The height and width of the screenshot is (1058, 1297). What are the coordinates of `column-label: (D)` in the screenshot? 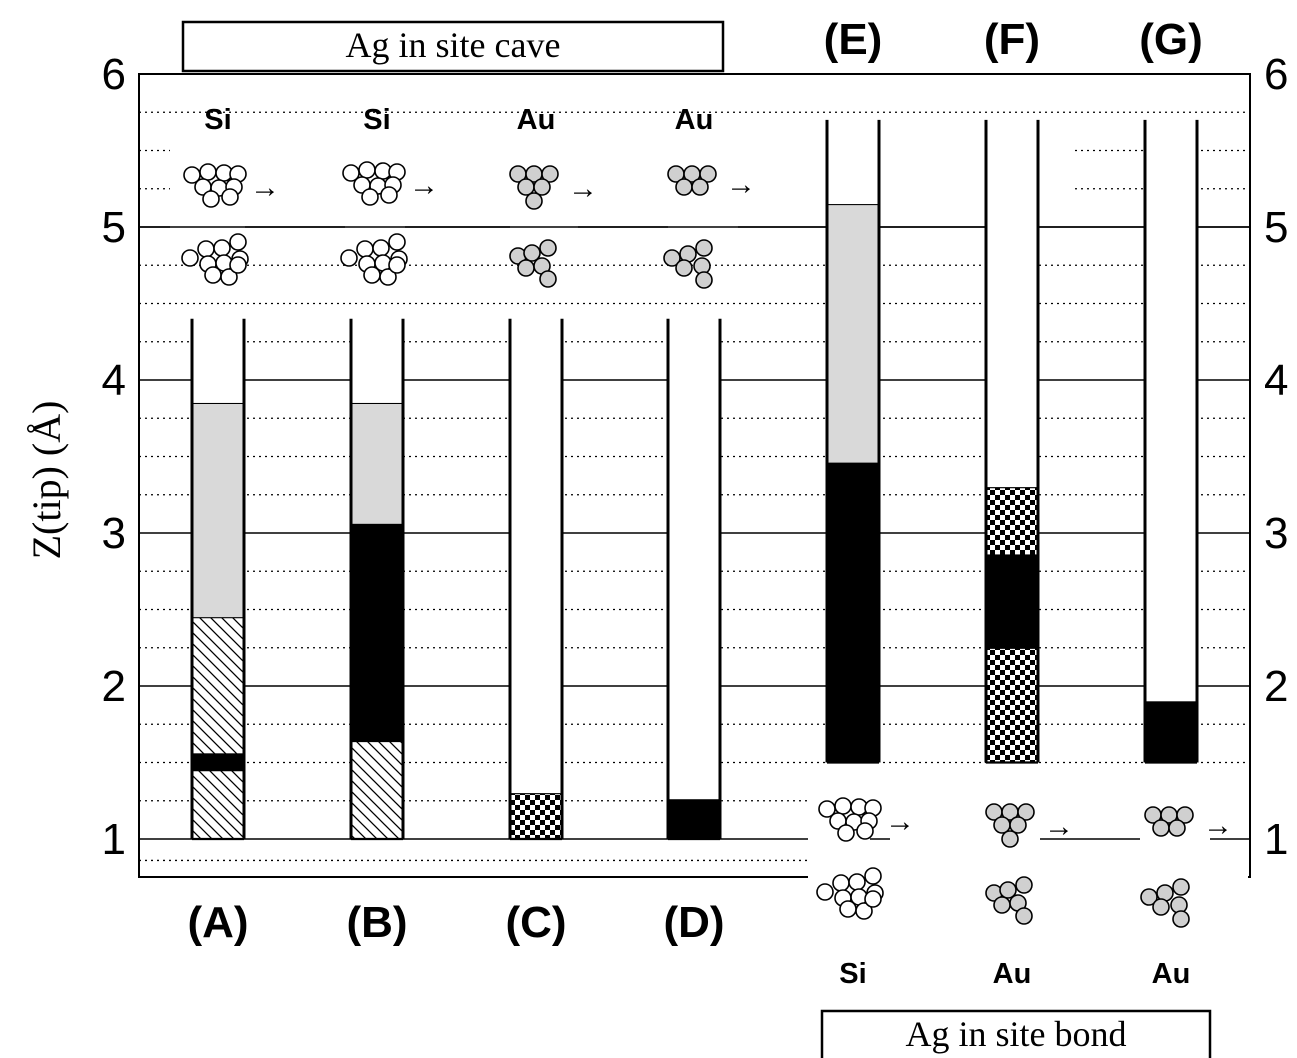 It's located at (693, 922).